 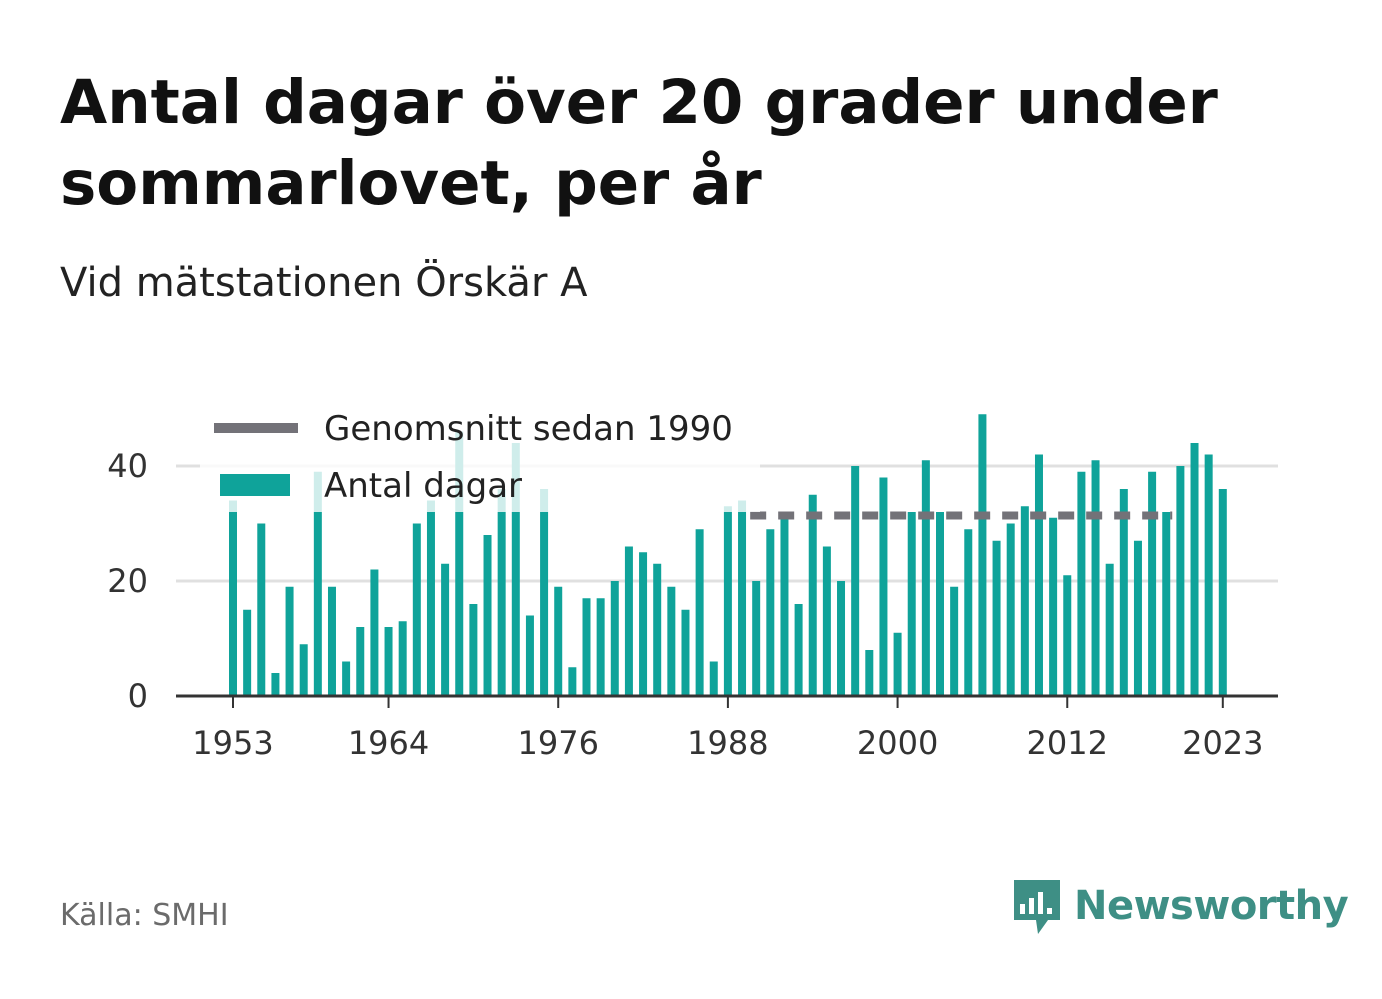 I want to click on bar-2002, so click(x=925, y=578).